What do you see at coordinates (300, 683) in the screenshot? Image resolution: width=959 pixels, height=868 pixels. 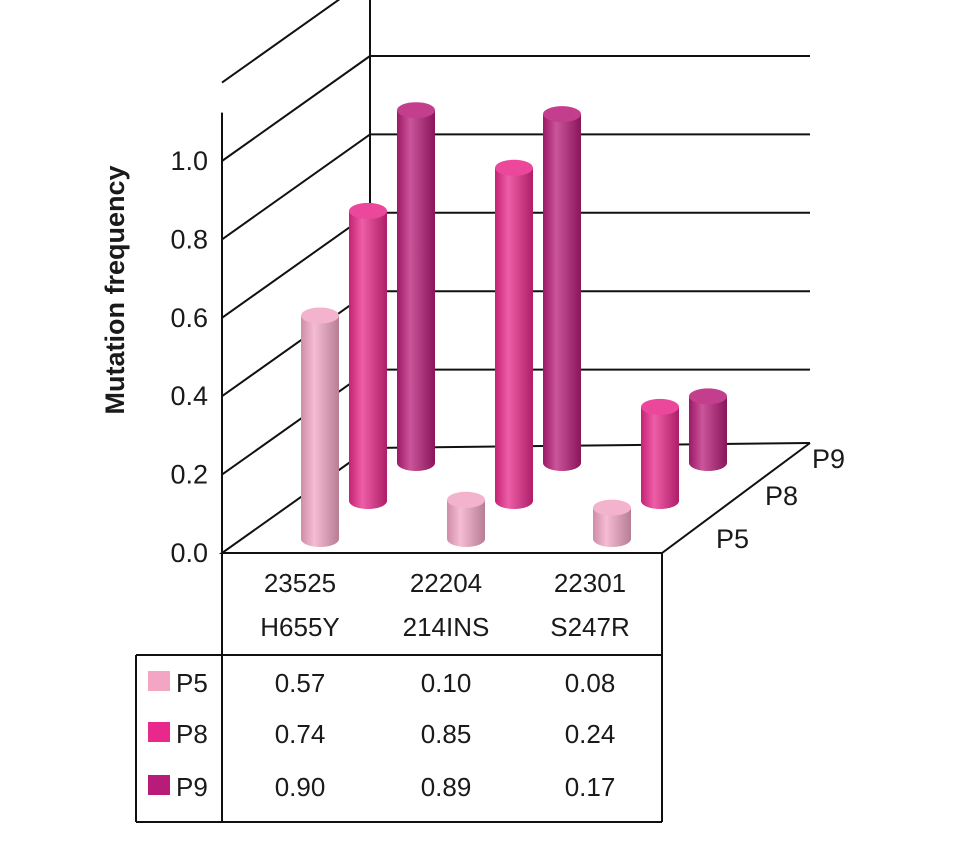 I see `table-value: 0.57` at bounding box center [300, 683].